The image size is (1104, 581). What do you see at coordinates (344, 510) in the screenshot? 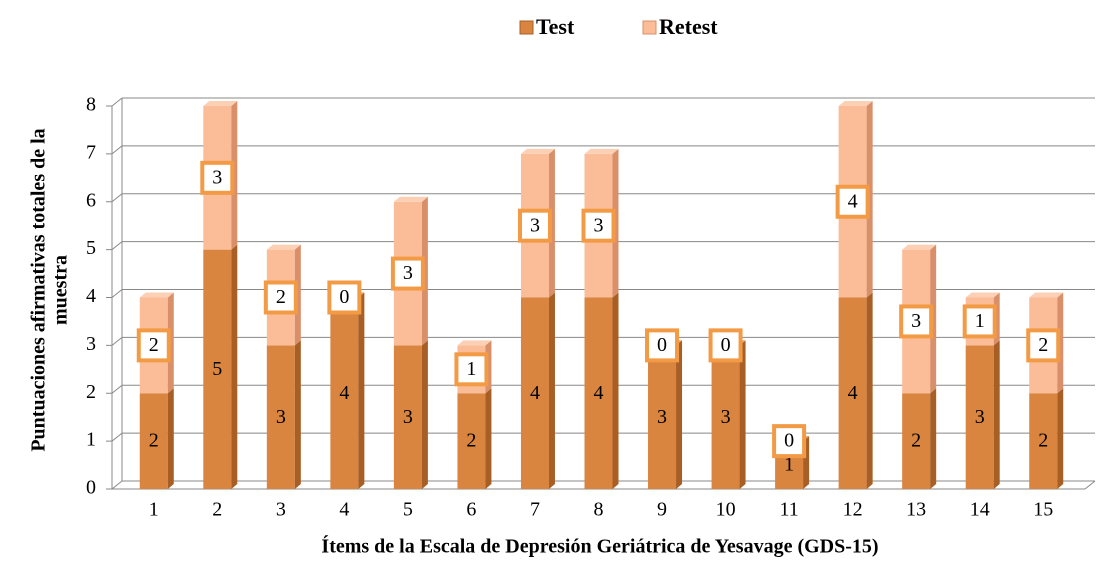
I see `x-tick-label: 4` at bounding box center [344, 510].